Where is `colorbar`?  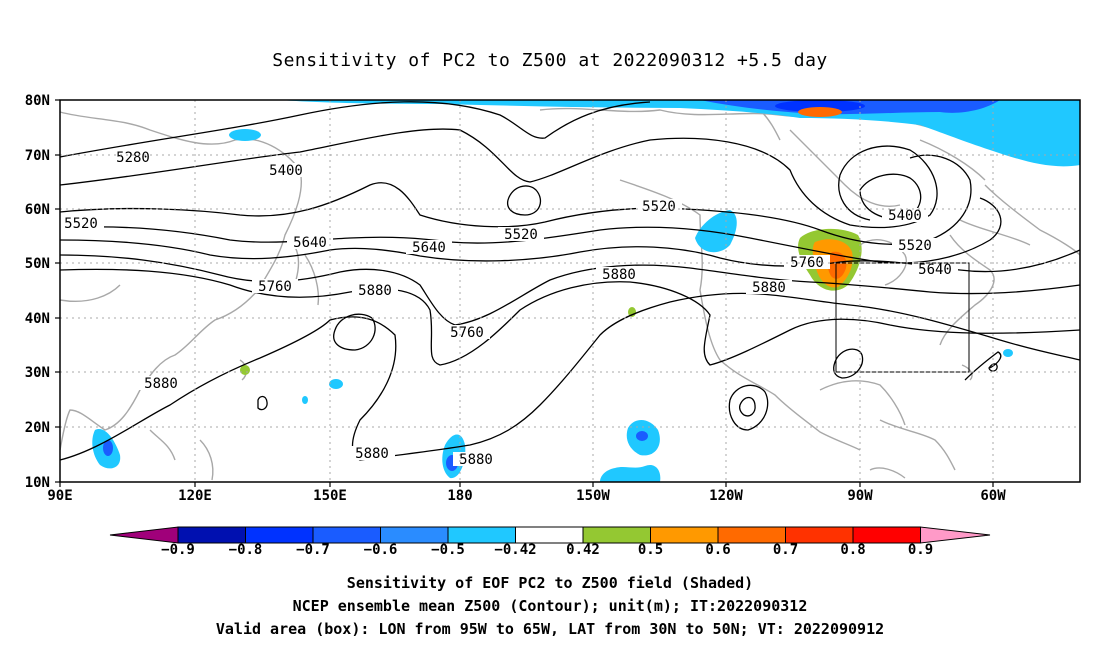
colorbar is located at coordinates (550, 535).